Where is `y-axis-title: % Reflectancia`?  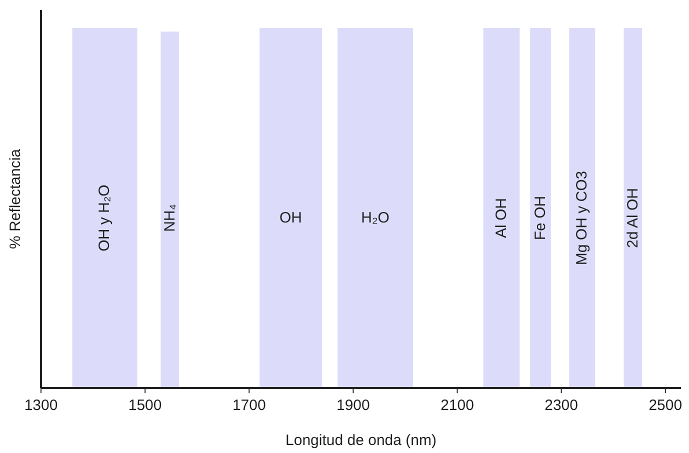 y-axis-title: % Reflectancia is located at coordinates (15, 199).